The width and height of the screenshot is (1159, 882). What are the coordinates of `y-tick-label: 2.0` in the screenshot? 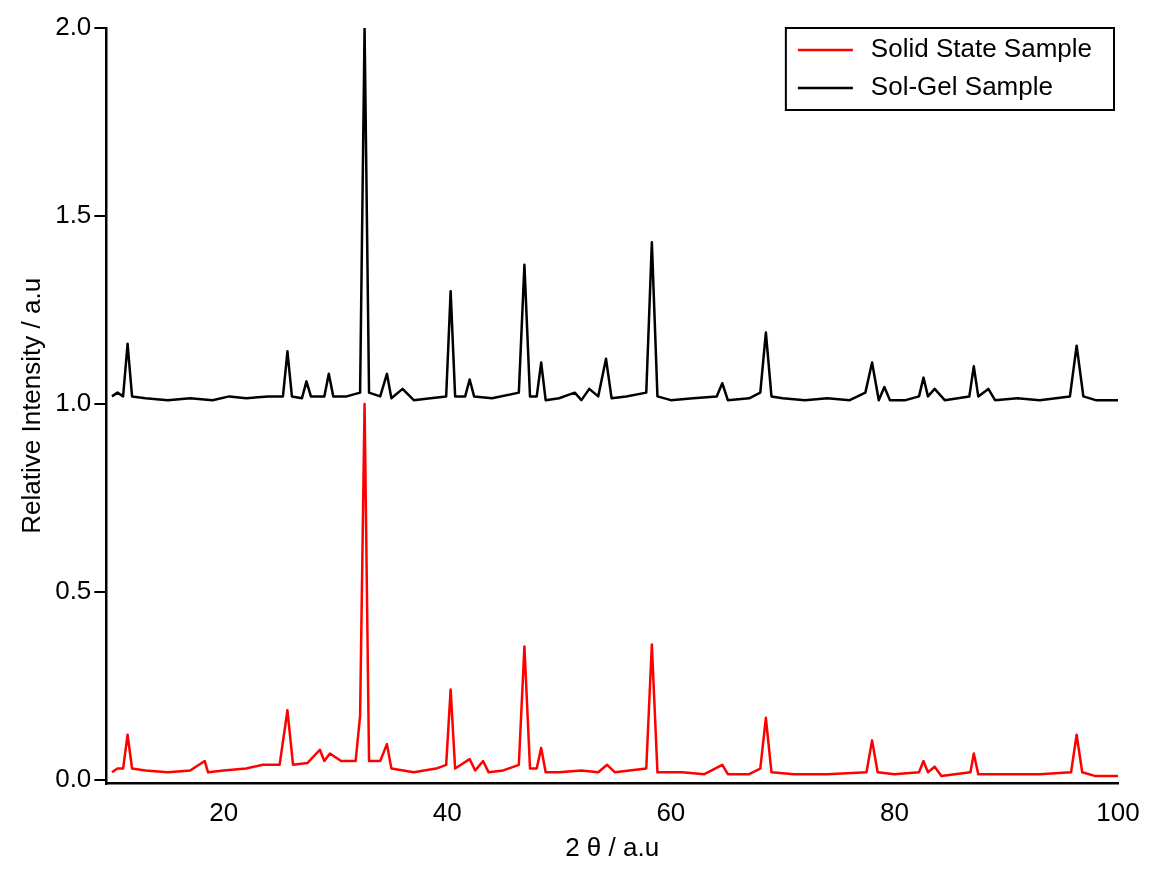 It's located at (73, 26).